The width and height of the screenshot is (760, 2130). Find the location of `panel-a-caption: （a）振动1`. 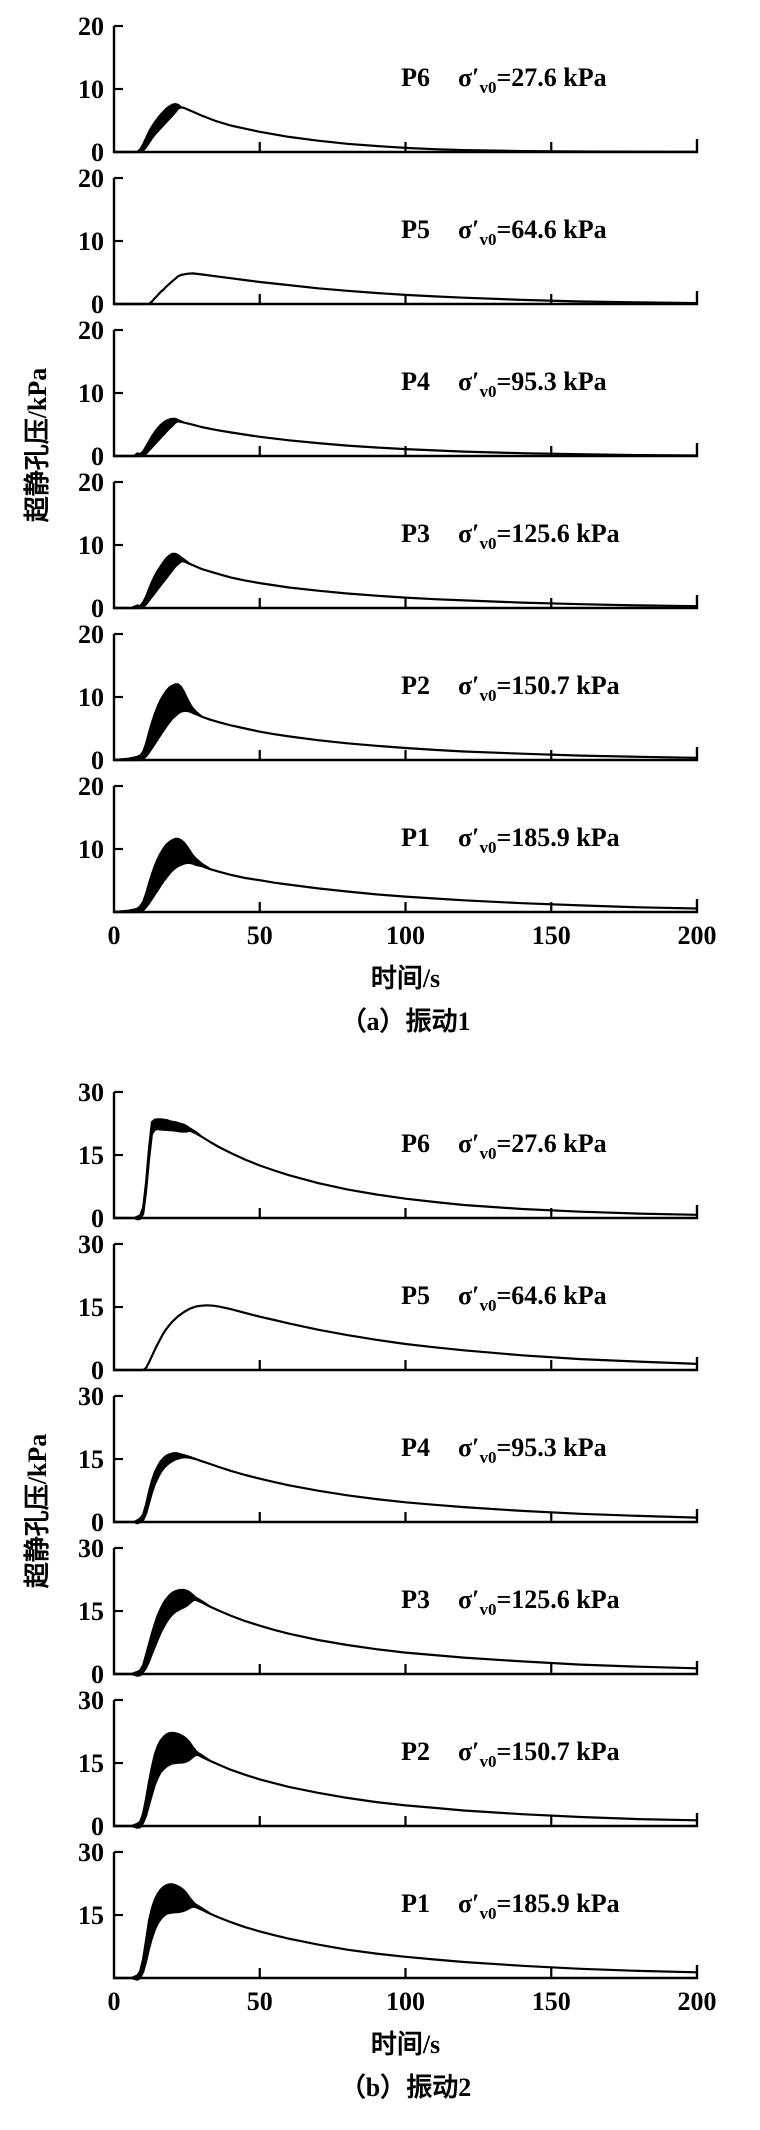

panel-a-caption: （a）振动1 is located at coordinates (405, 1021).